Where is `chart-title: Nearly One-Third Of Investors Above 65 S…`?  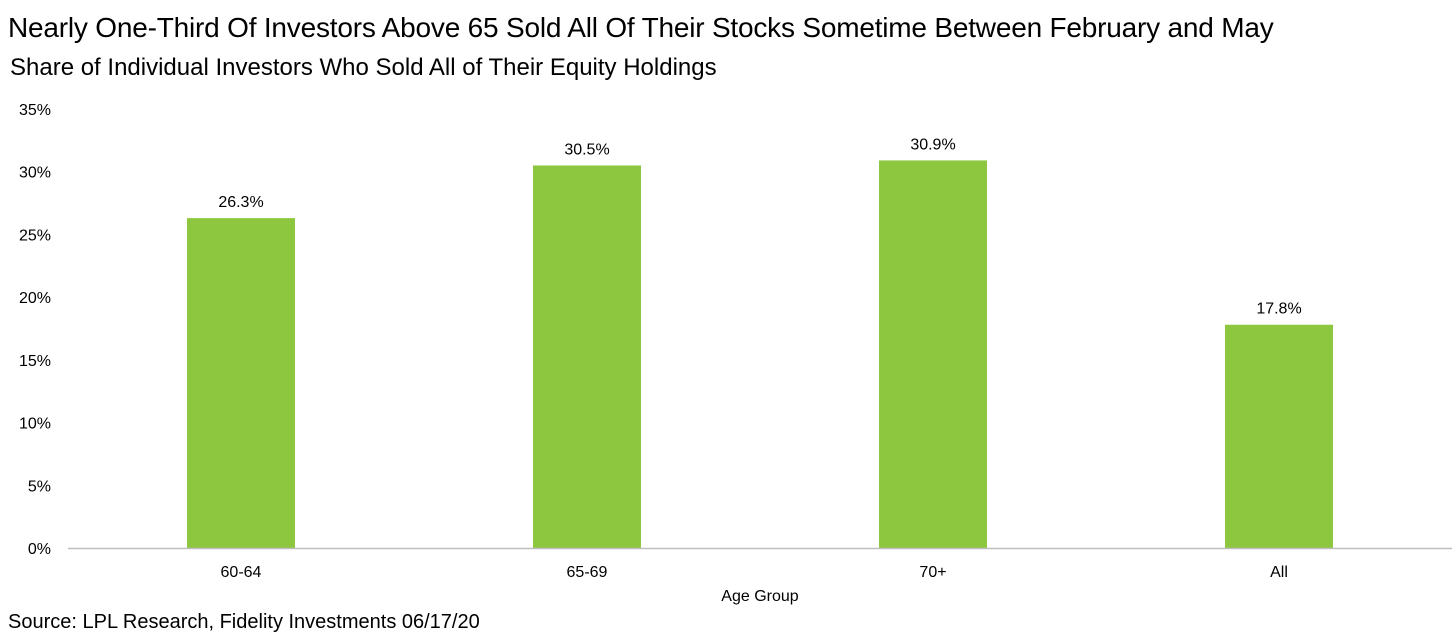
chart-title: Nearly One-Third Of Investors Above 65 S… is located at coordinates (641, 27).